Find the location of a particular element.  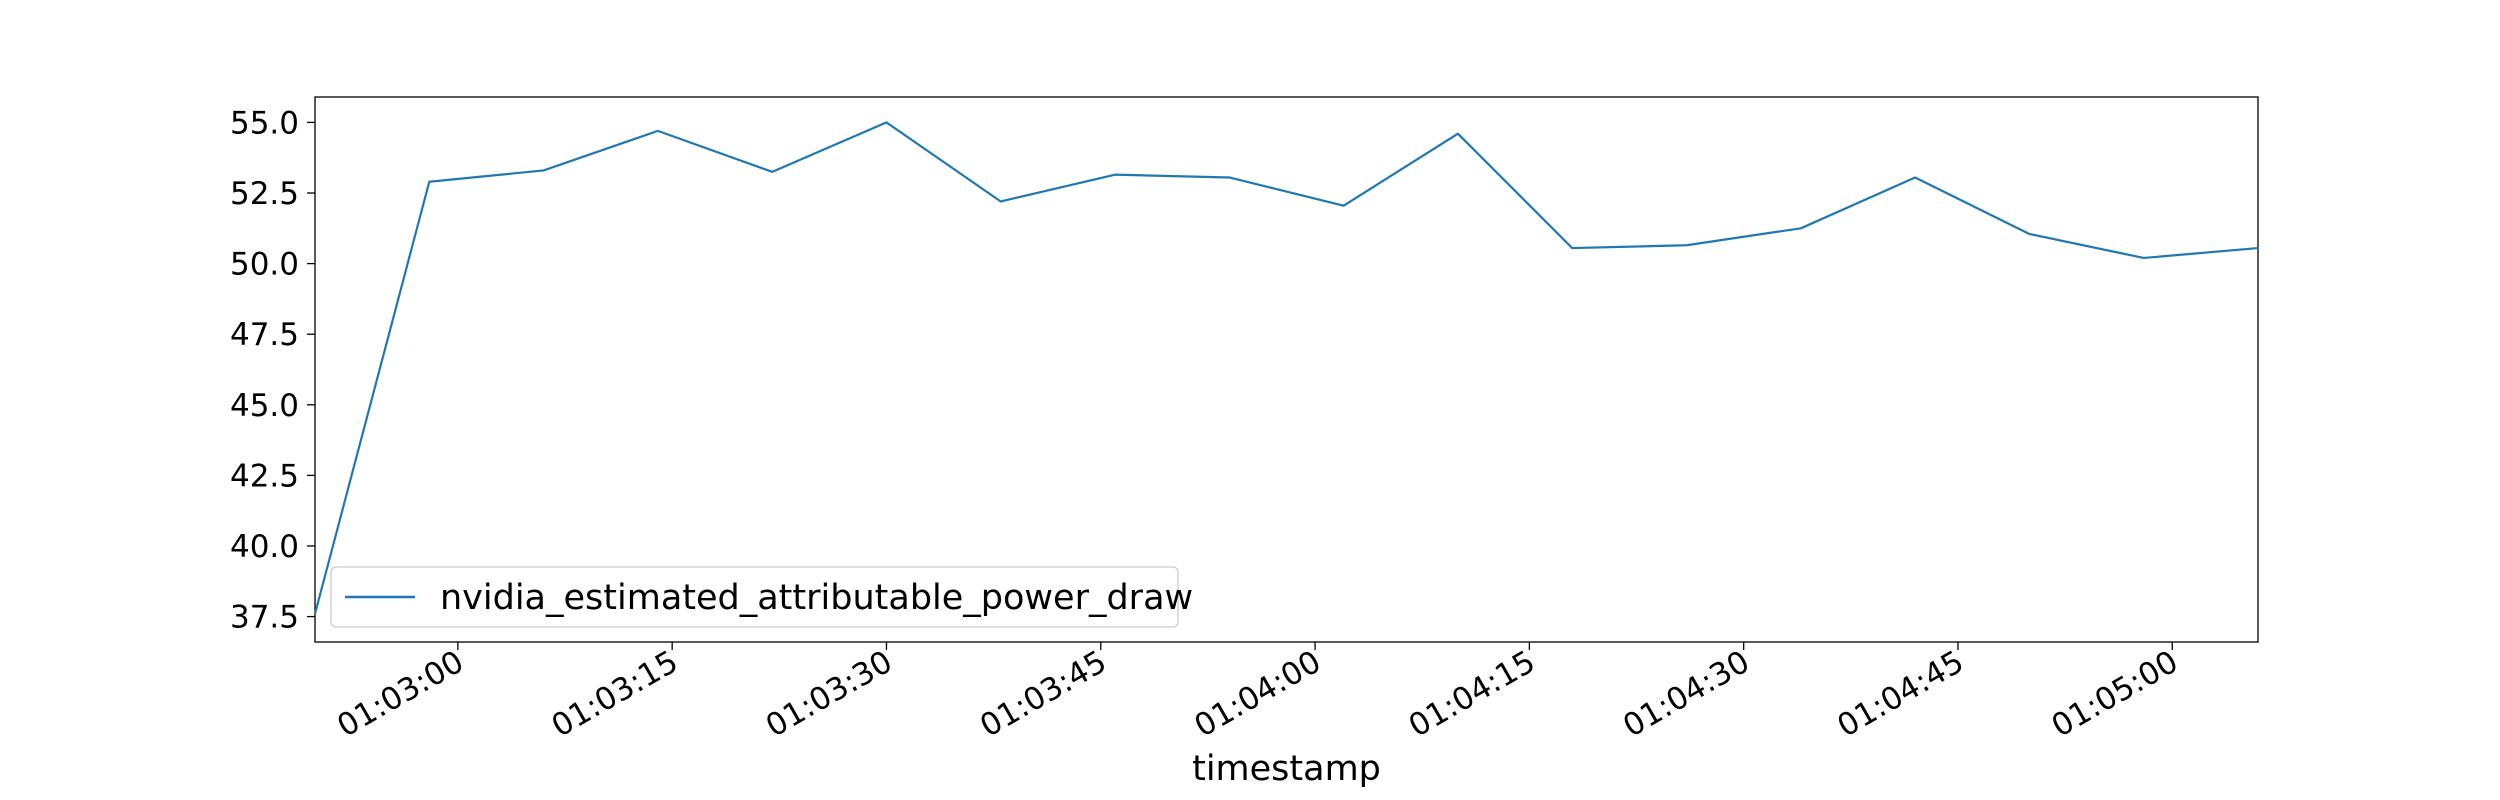

y-tick-label: 37.5 is located at coordinates (264, 618).